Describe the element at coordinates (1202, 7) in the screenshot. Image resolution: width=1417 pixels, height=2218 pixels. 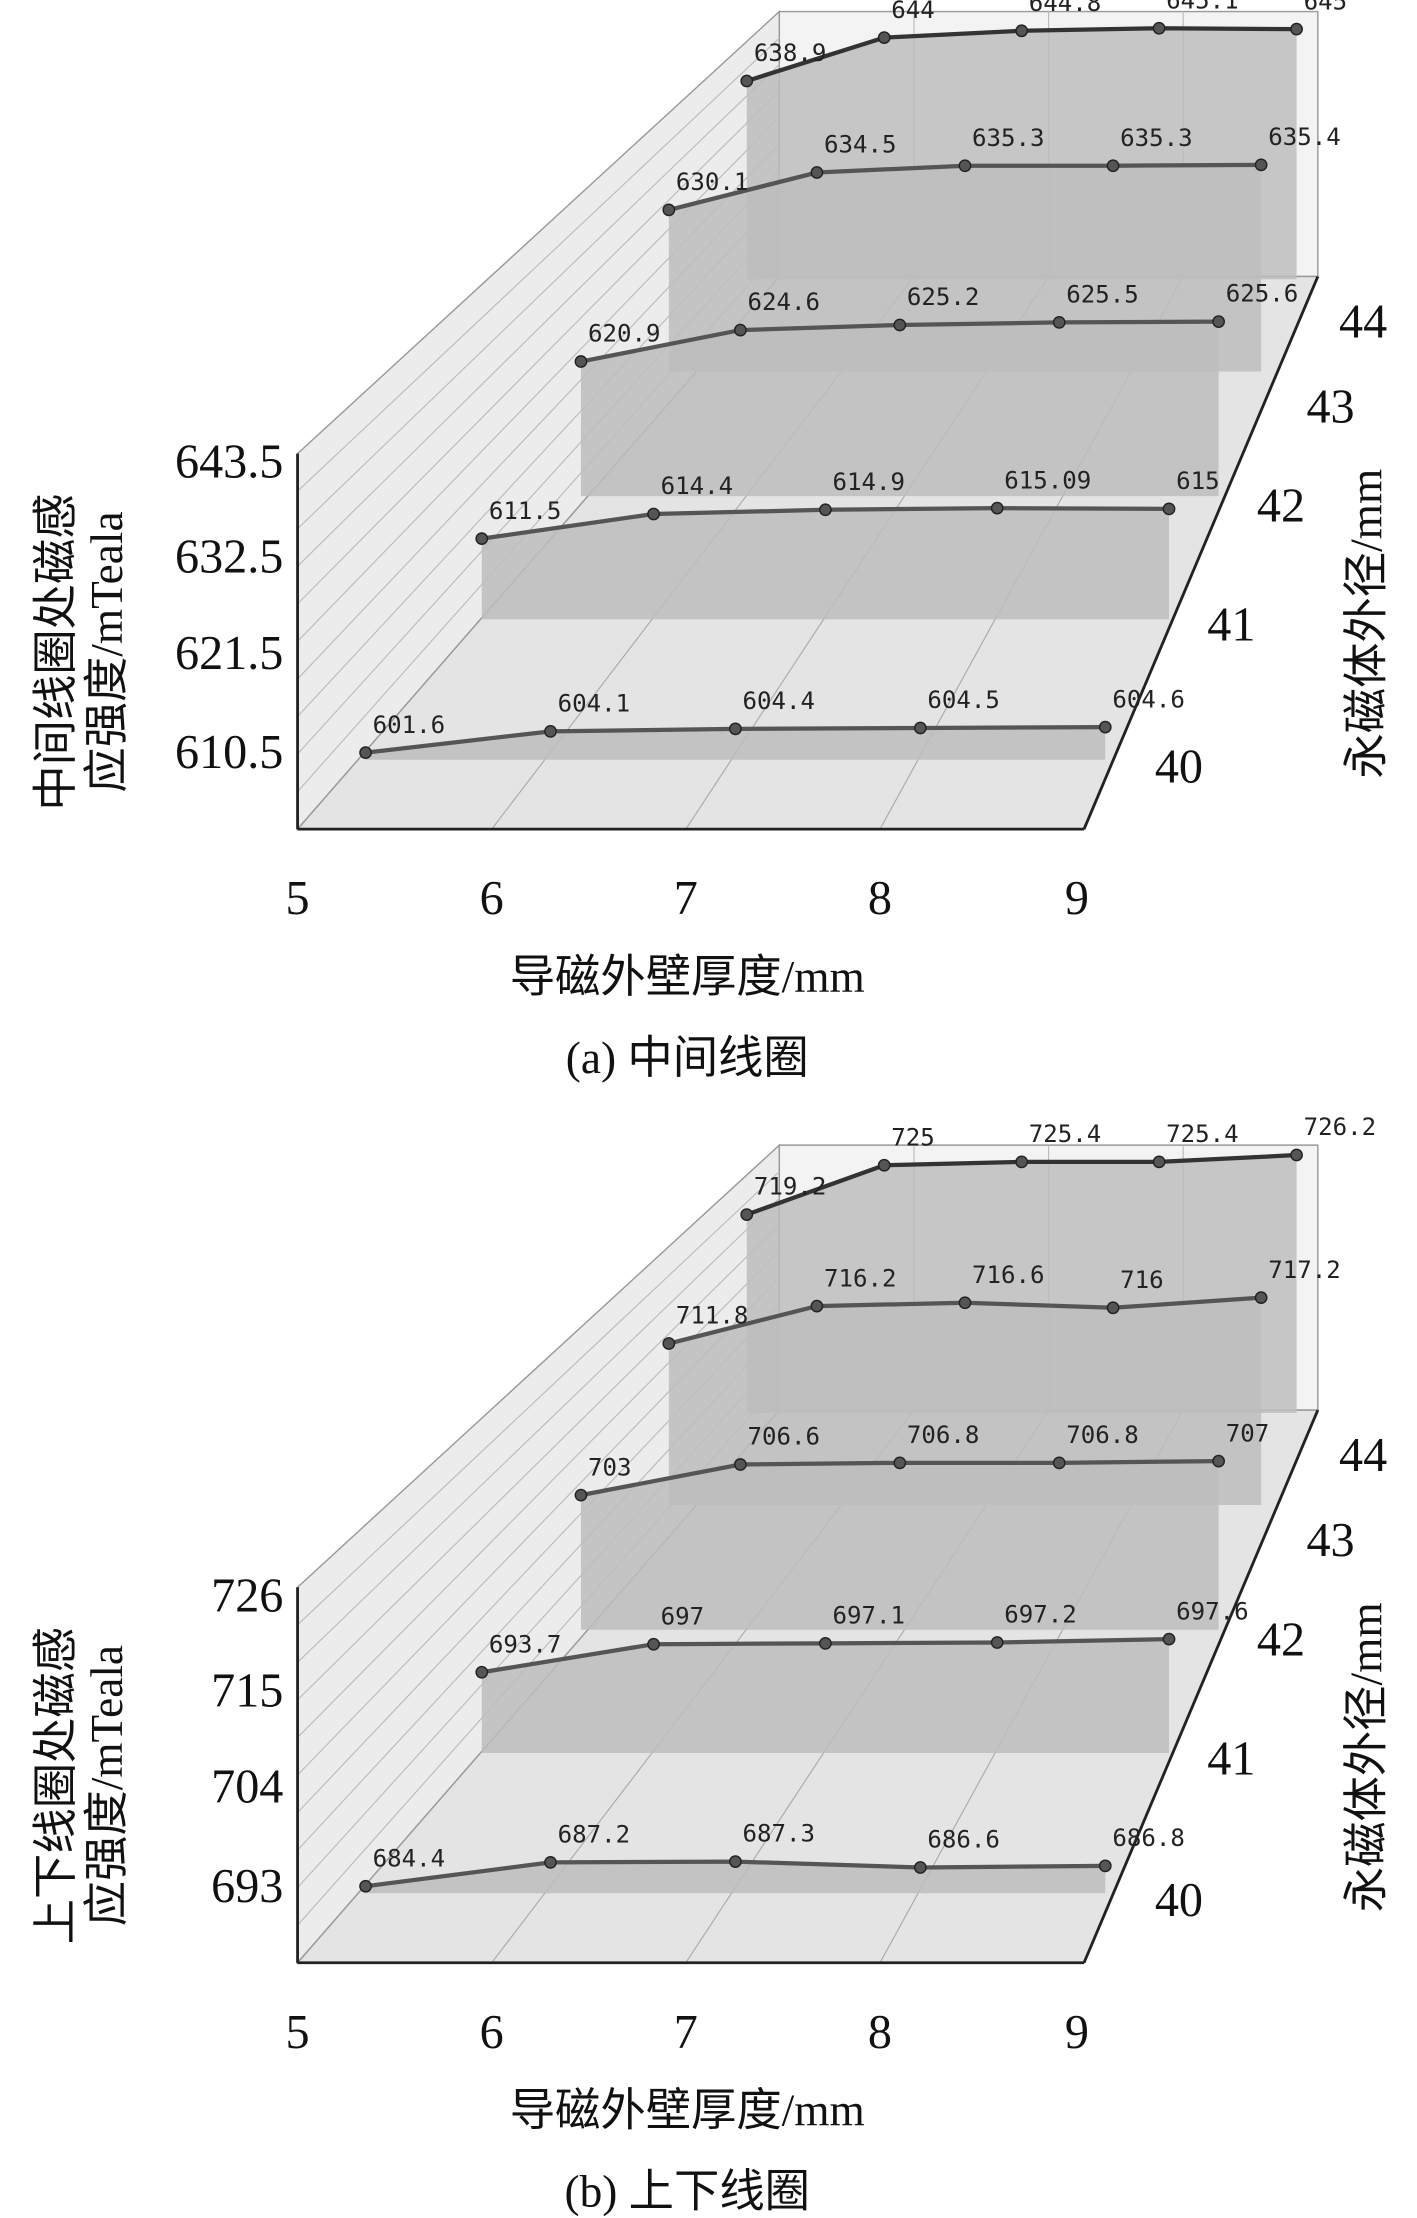
I see `data-label: 645.1` at that location.